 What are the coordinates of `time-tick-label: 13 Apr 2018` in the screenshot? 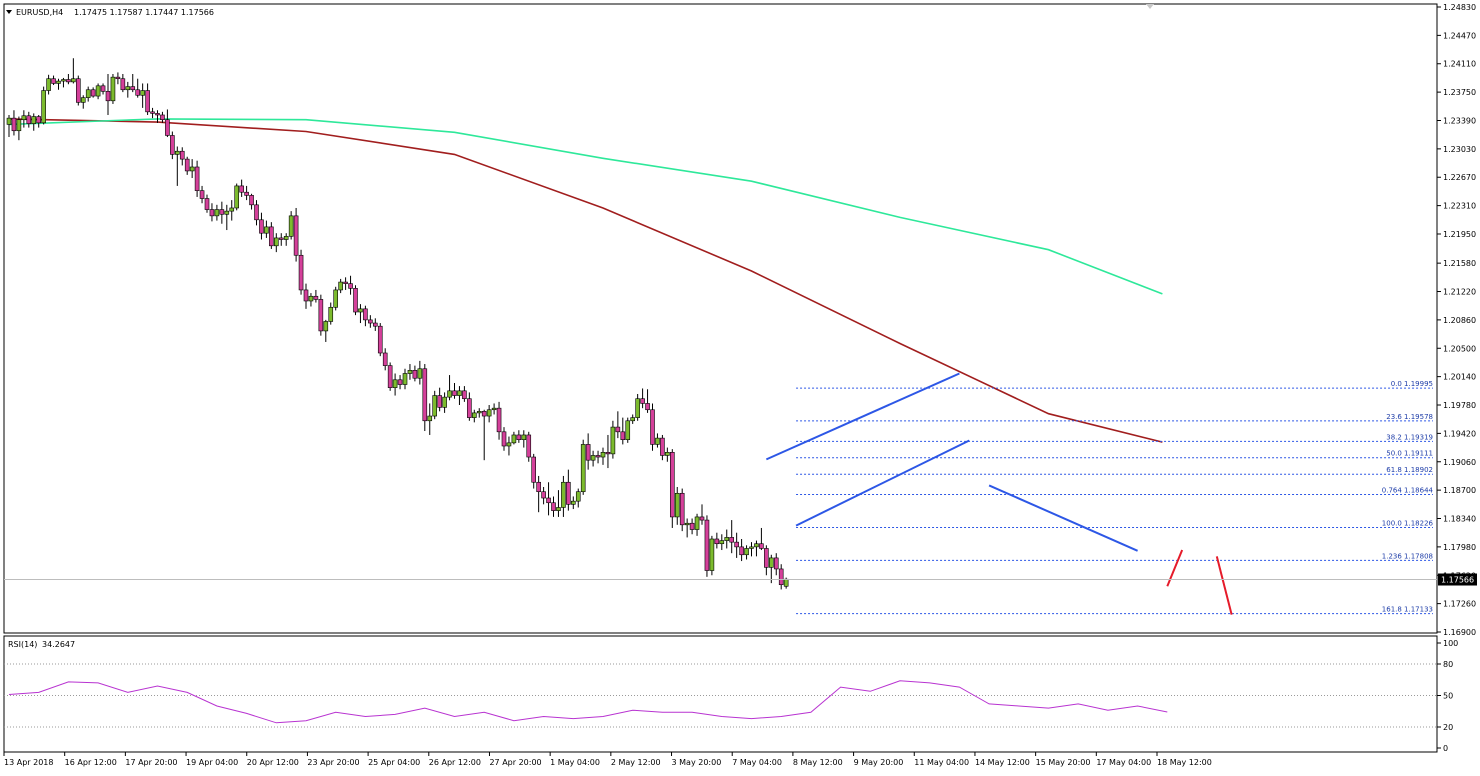 It's located at (28, 762).